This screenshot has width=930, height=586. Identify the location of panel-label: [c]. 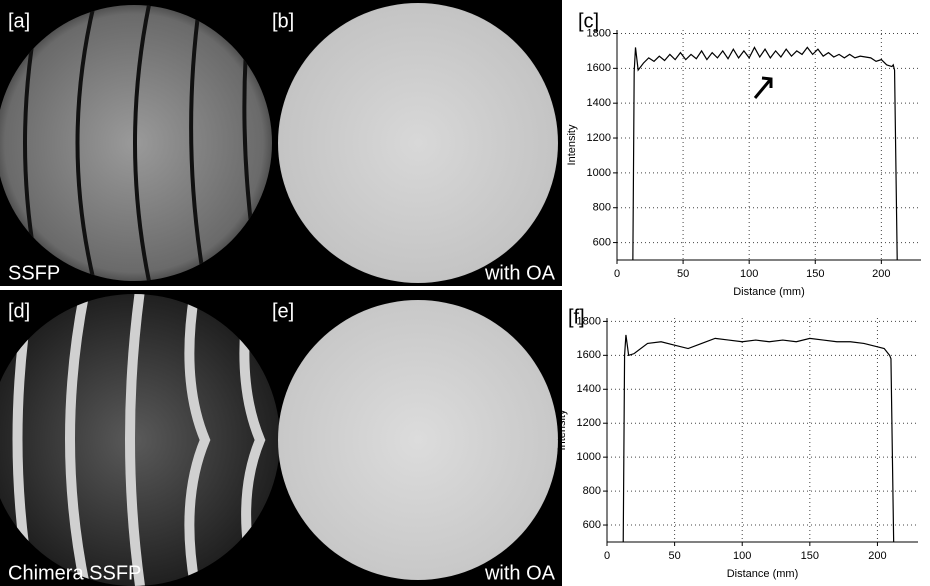
(588, 21).